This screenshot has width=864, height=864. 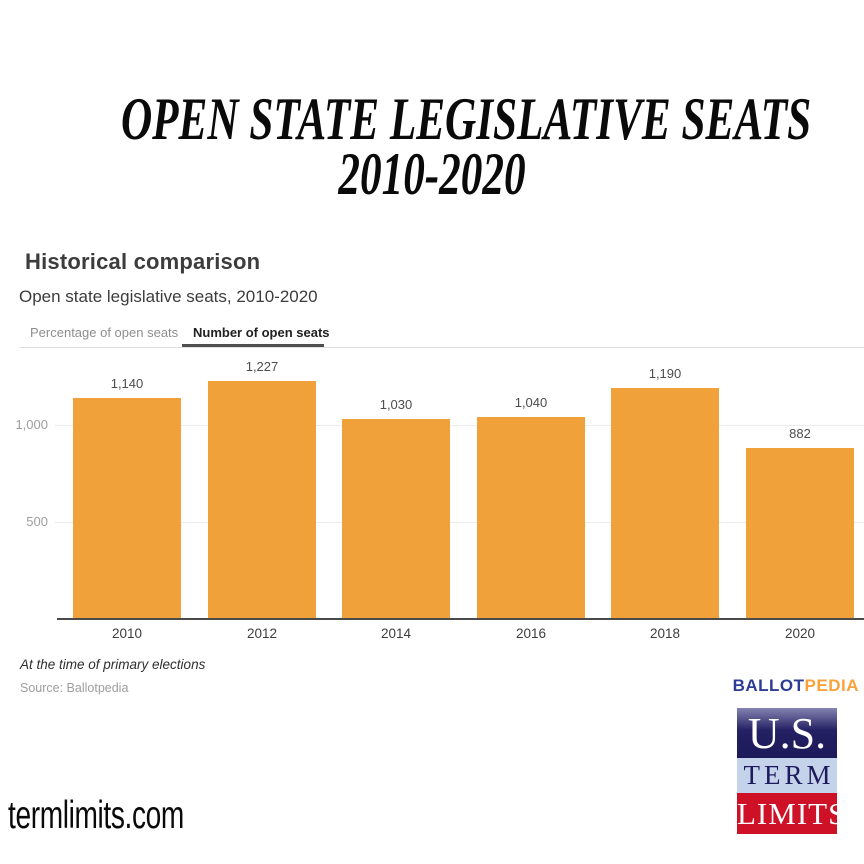 What do you see at coordinates (665, 373) in the screenshot?
I see `bar-value-label: 1,190` at bounding box center [665, 373].